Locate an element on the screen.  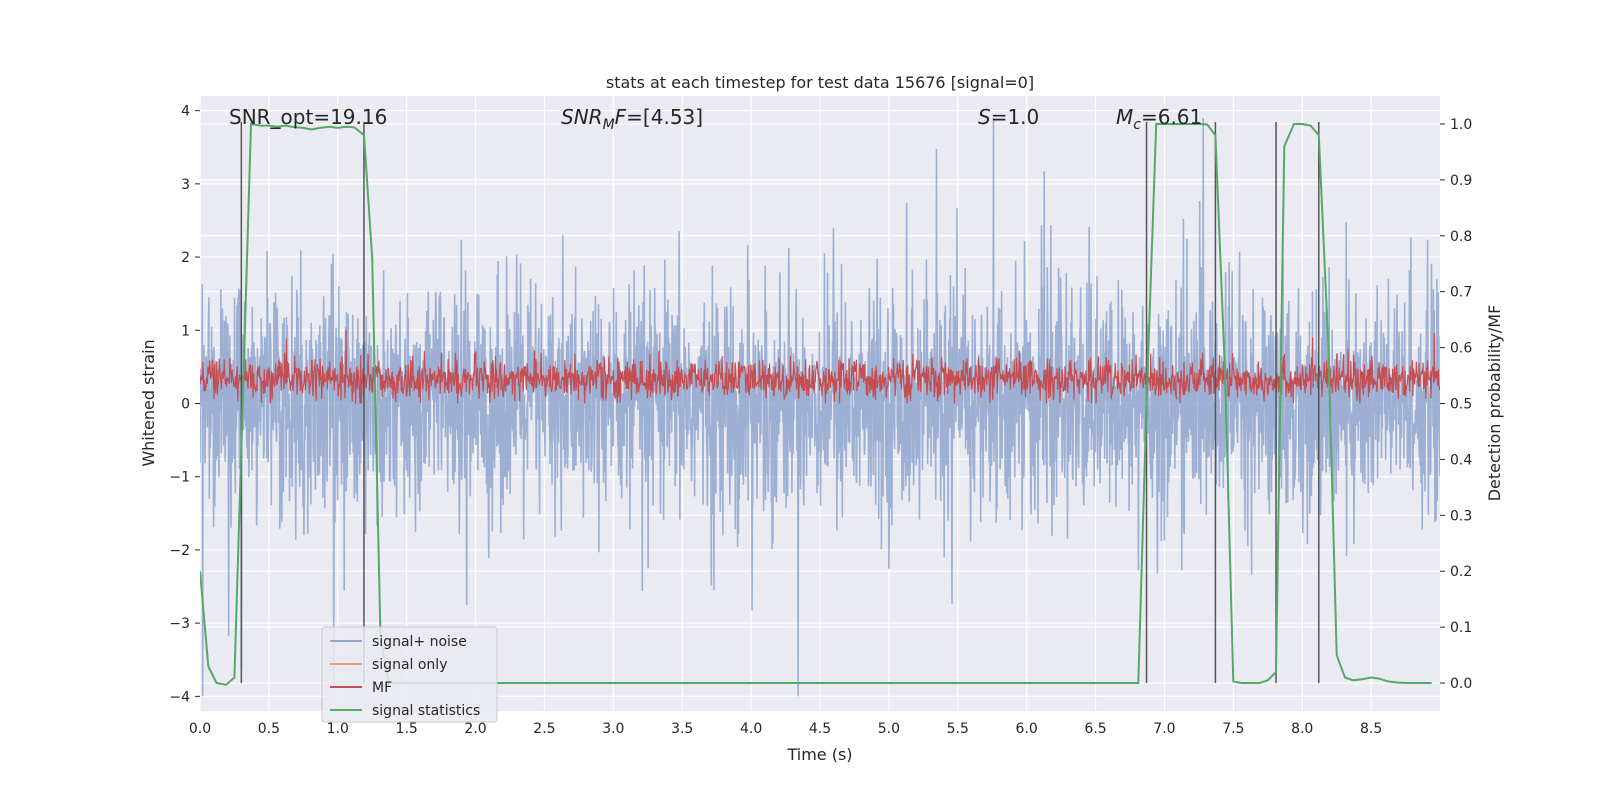
y2-axis-ticks: 1.0 0.9 0.8 0.7 0.6 0.5 0.4 0.3 0.2 0.1 0.0 is located at coordinates (1456, 404).